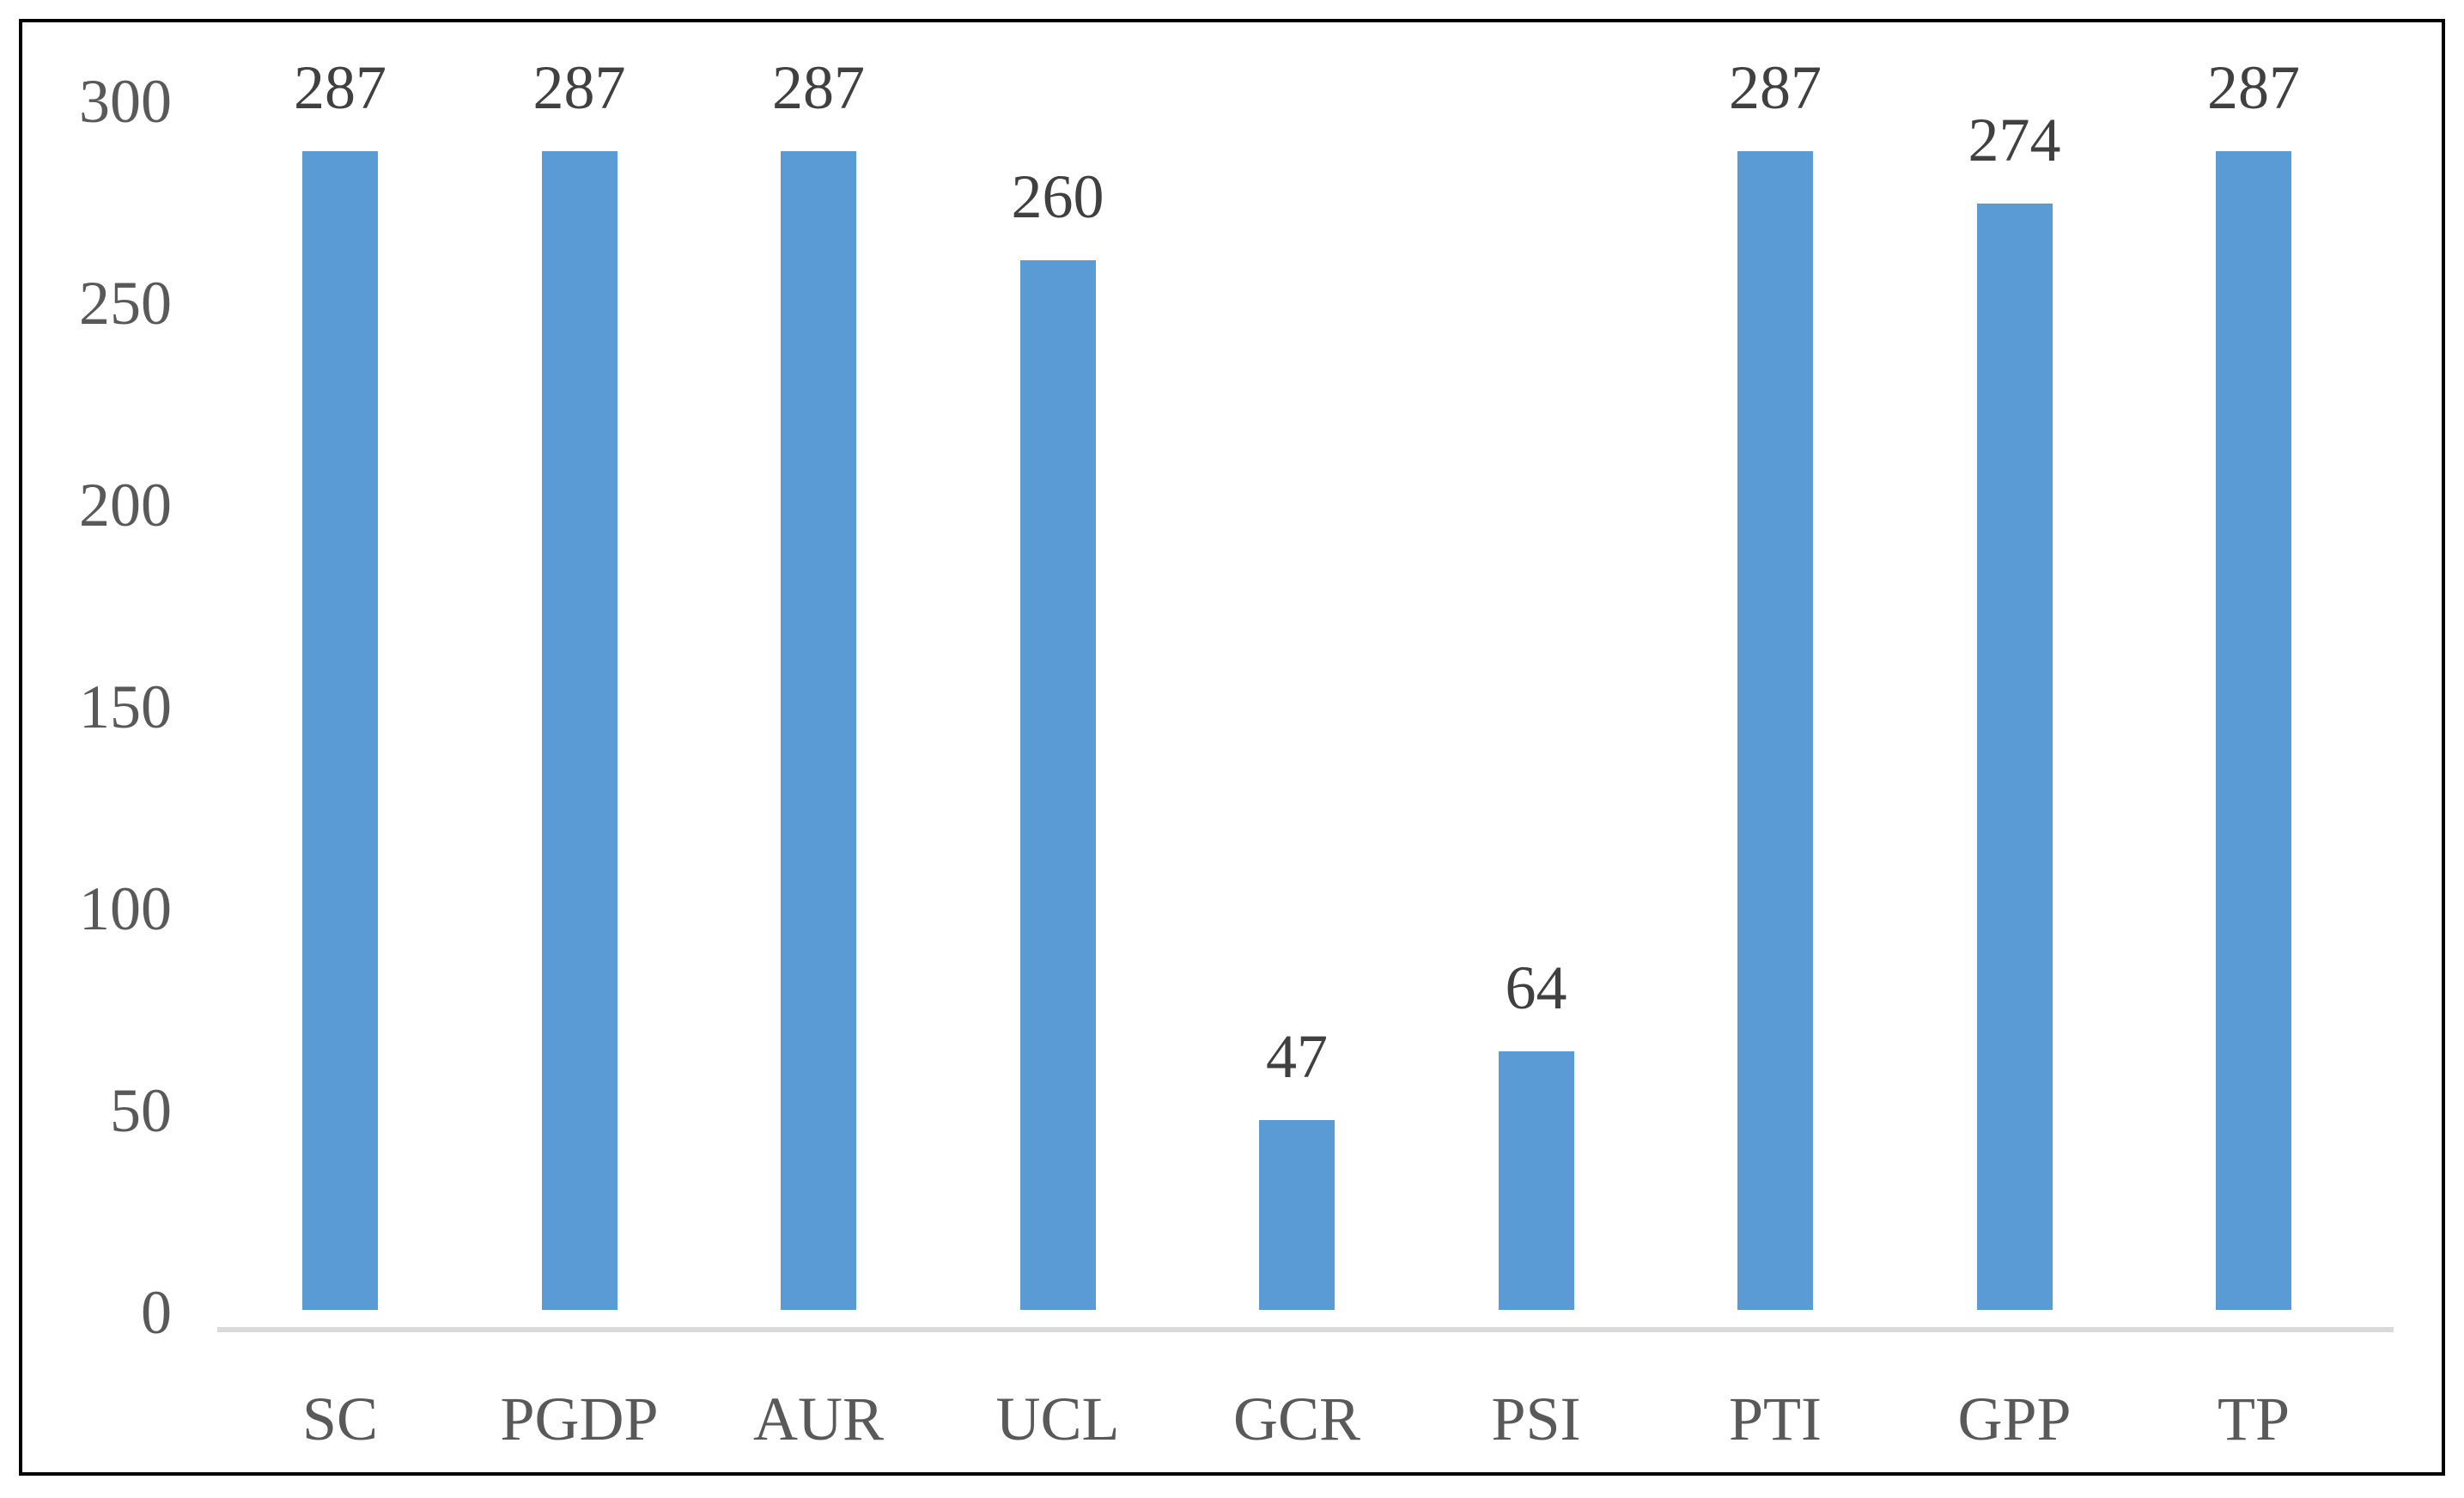 The height and width of the screenshot is (1498, 2464). Describe the element at coordinates (1057, 1419) in the screenshot. I see `x-category-label-ucl: UCL` at that location.